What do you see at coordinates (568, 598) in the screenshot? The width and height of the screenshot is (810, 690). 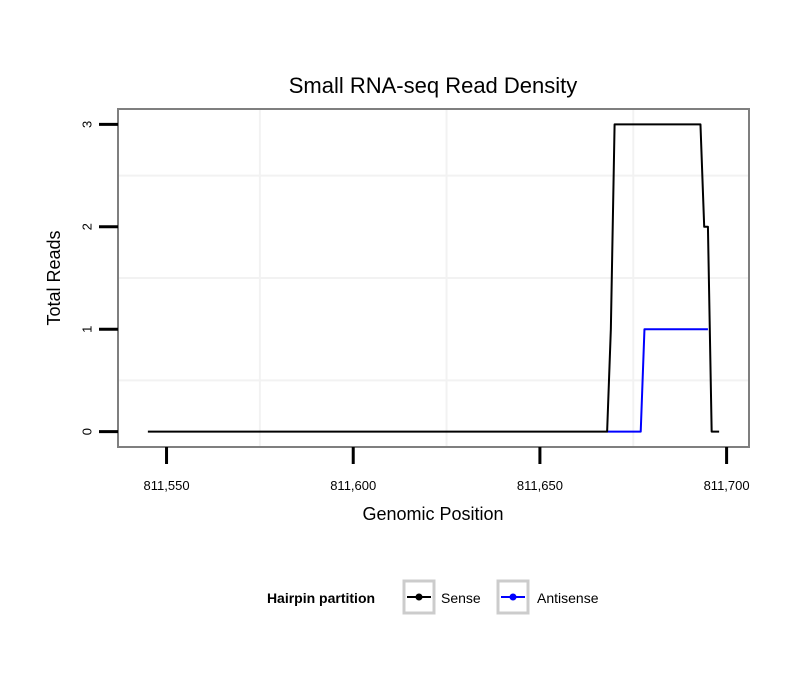 I see `legend-label-antisense: Antisense` at bounding box center [568, 598].